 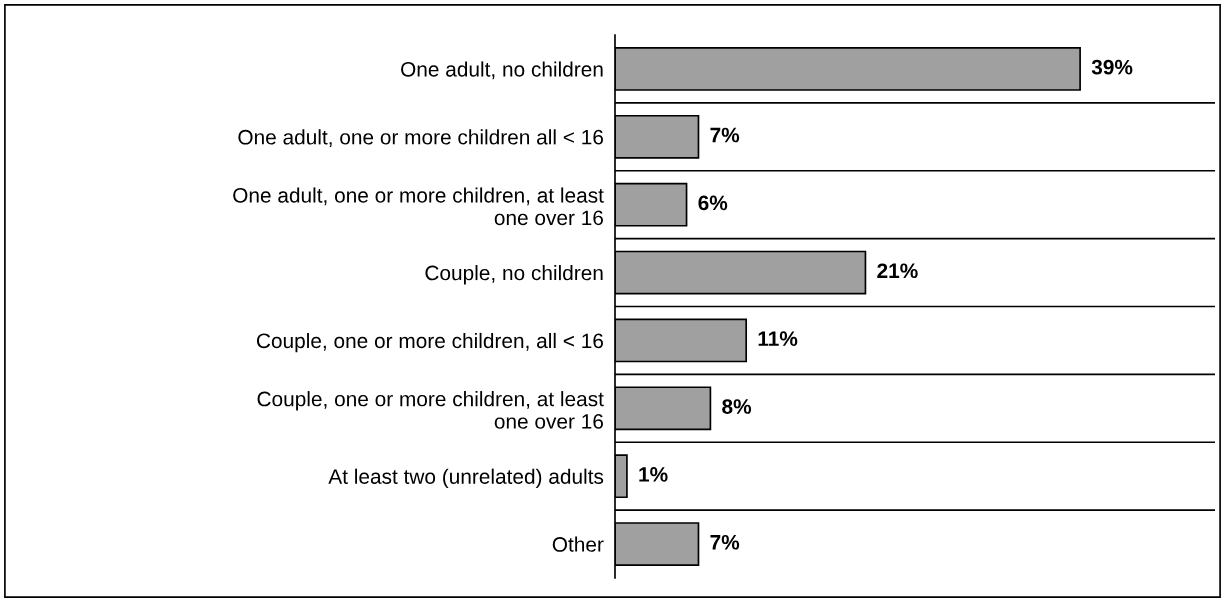 What do you see at coordinates (420, 138) in the screenshot?
I see `y-tick-label: One adult, one or more children all < 16` at bounding box center [420, 138].